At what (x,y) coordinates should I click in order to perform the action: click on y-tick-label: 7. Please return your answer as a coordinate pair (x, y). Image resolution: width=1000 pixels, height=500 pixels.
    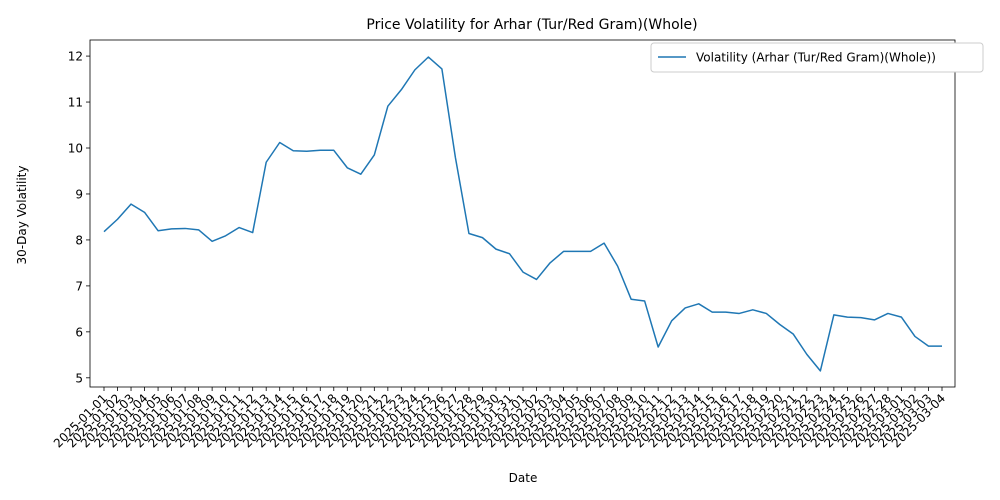
    Looking at the image, I should click on (79, 286).